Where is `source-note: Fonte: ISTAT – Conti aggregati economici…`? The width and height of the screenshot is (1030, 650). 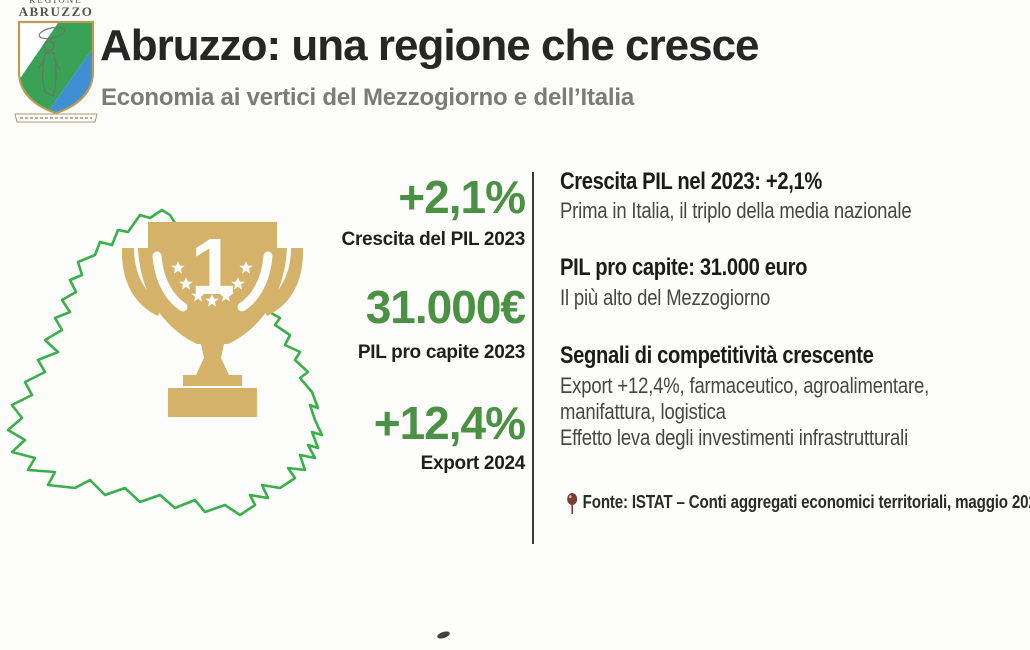
source-note: Fonte: ISTAT – Conti aggregati economici… is located at coordinates (798, 504).